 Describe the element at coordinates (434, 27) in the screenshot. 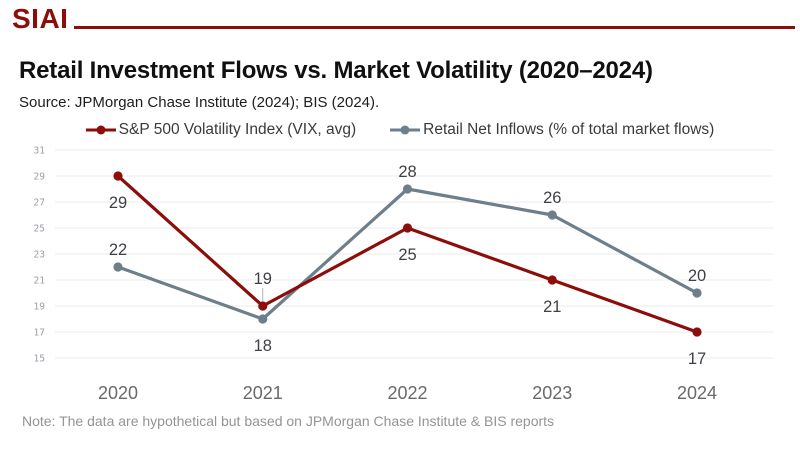

I see `brand-rule` at that location.